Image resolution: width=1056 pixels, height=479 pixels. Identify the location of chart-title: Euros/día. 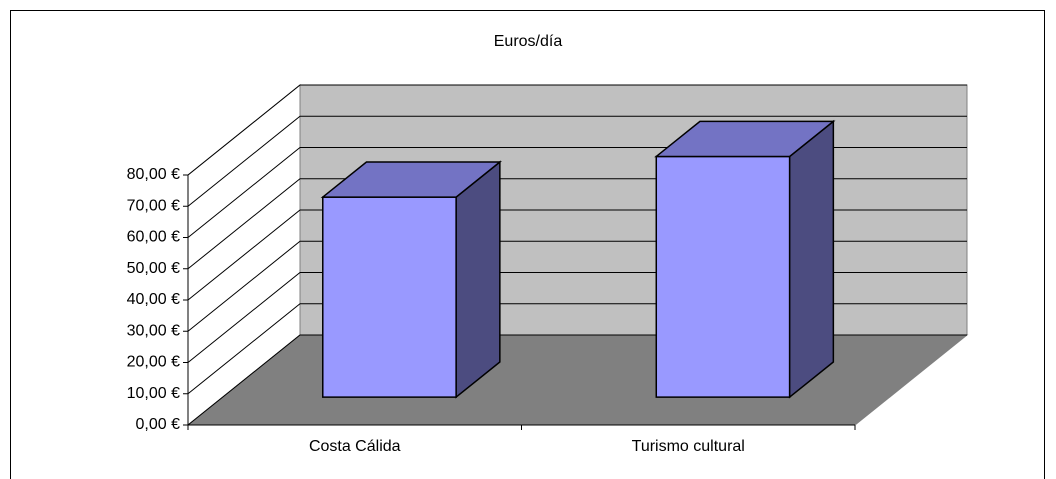
(528, 41).